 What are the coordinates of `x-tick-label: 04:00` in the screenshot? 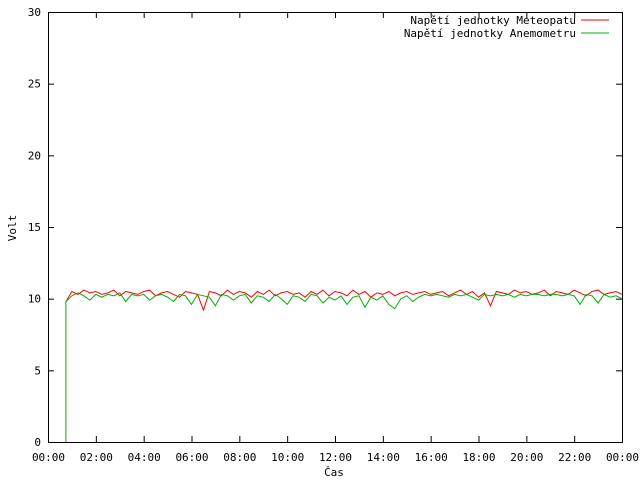 It's located at (144, 457).